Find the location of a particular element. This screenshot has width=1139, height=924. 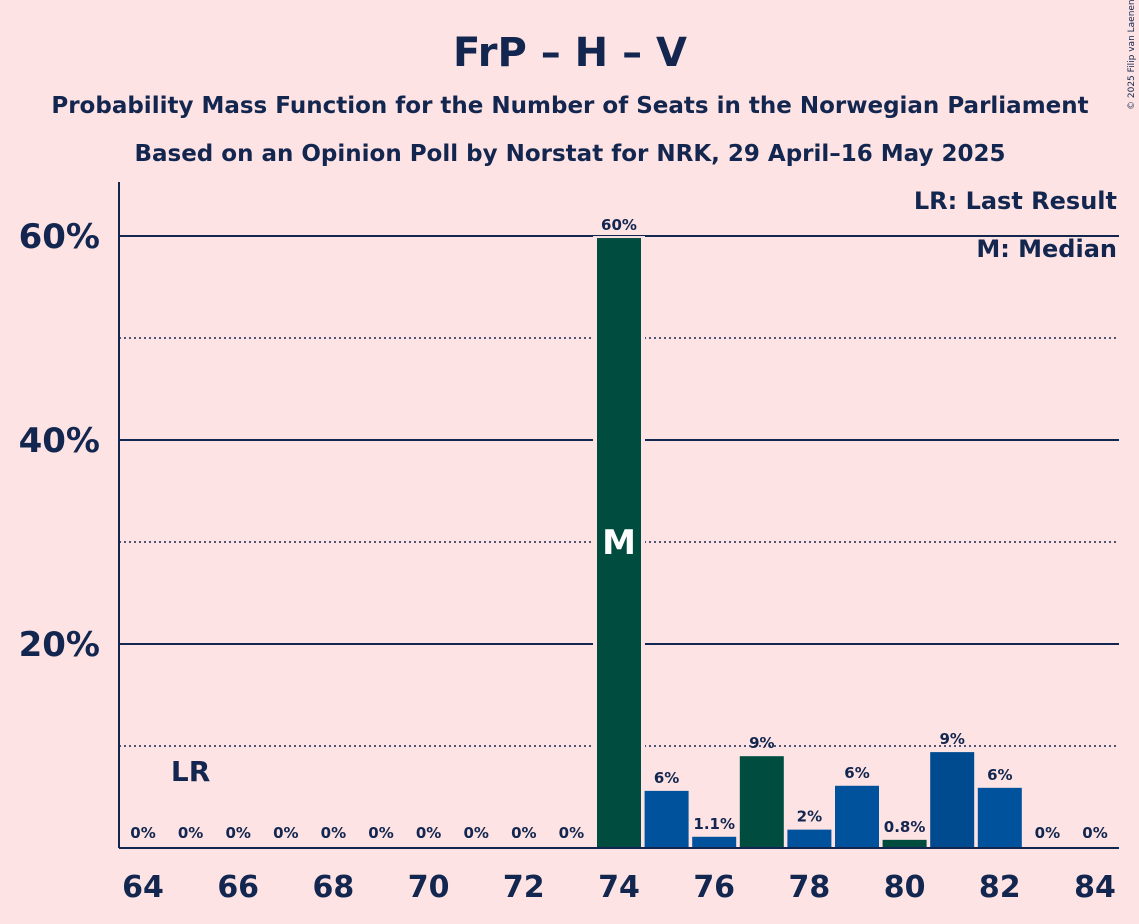

copyright-notice: © 2025 Filip van Laenen is located at coordinates (1132, 55).